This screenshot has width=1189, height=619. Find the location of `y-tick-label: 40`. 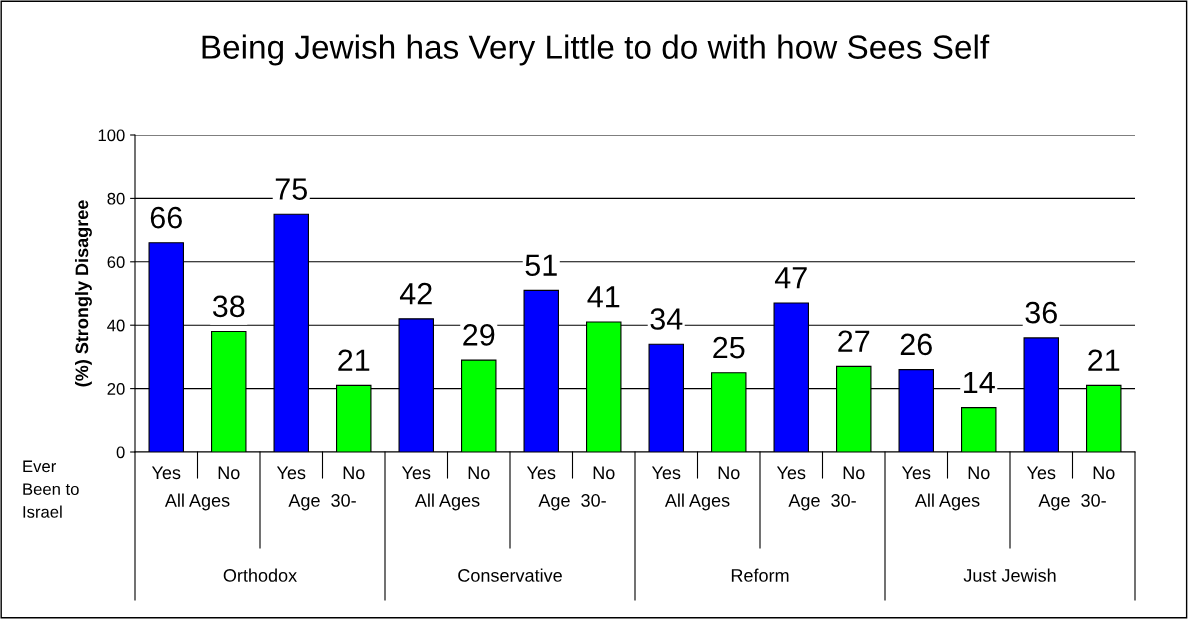

y-tick-label: 40 is located at coordinates (116, 325).